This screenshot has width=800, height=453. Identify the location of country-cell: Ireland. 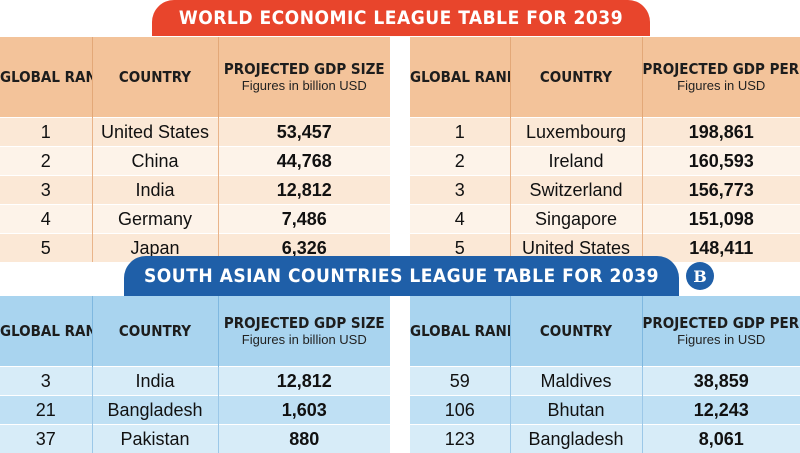
(576, 161).